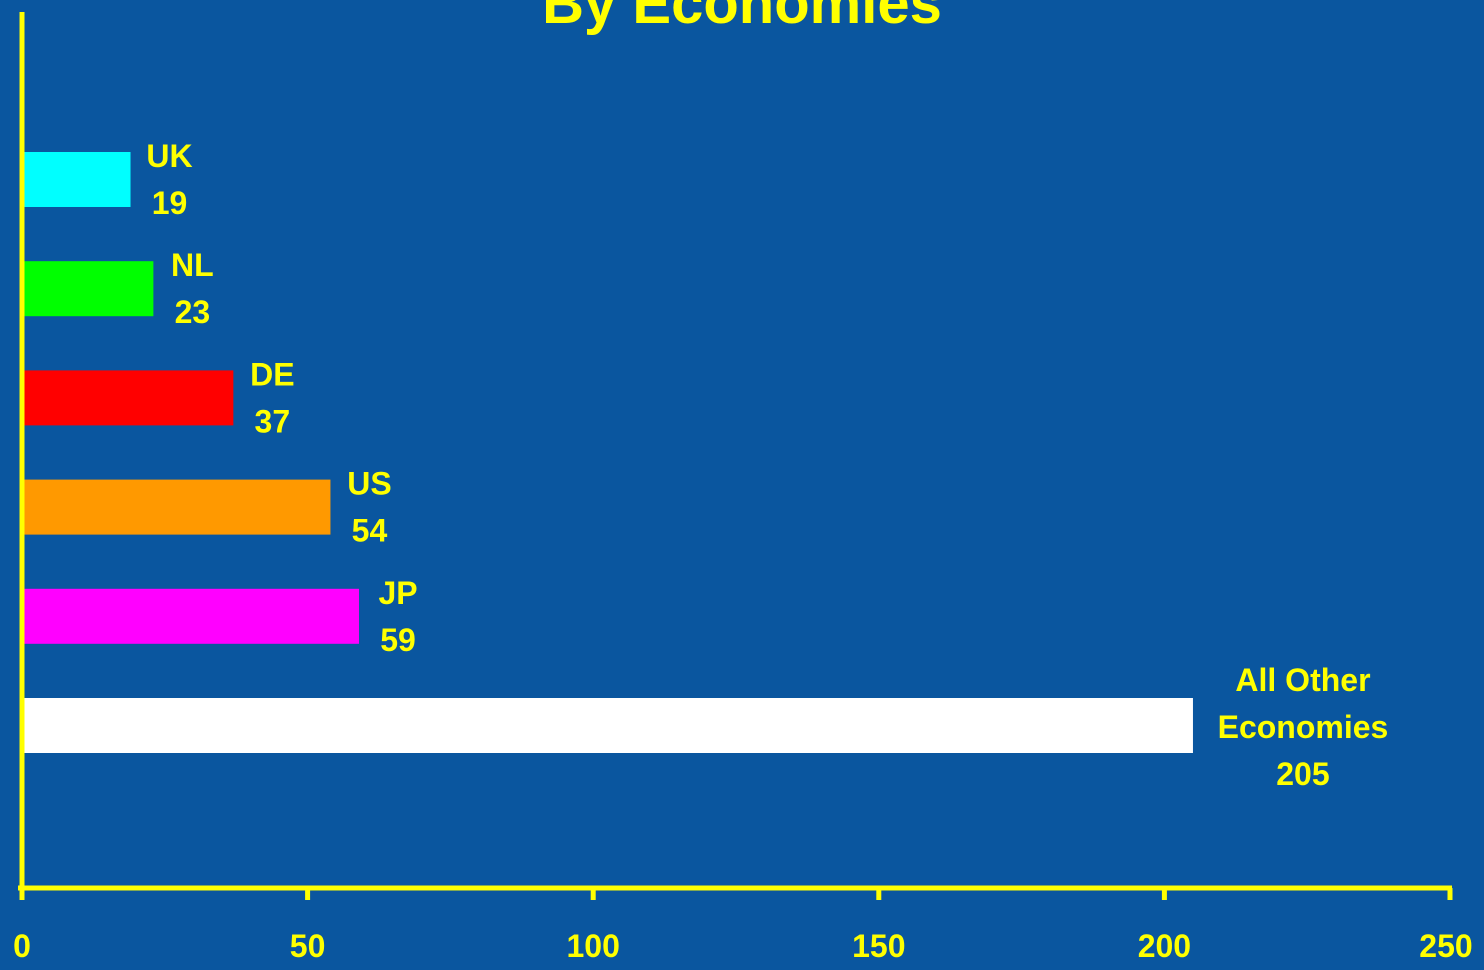 This screenshot has width=1484, height=970. I want to click on bar-category-label: All Other, so click(1302, 680).